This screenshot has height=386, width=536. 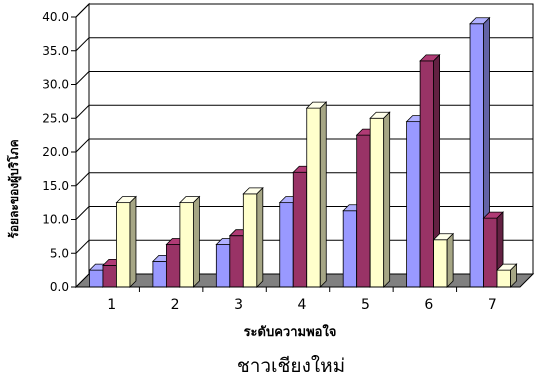 I want to click on y-tick-label: 25.0, so click(x=55, y=118).